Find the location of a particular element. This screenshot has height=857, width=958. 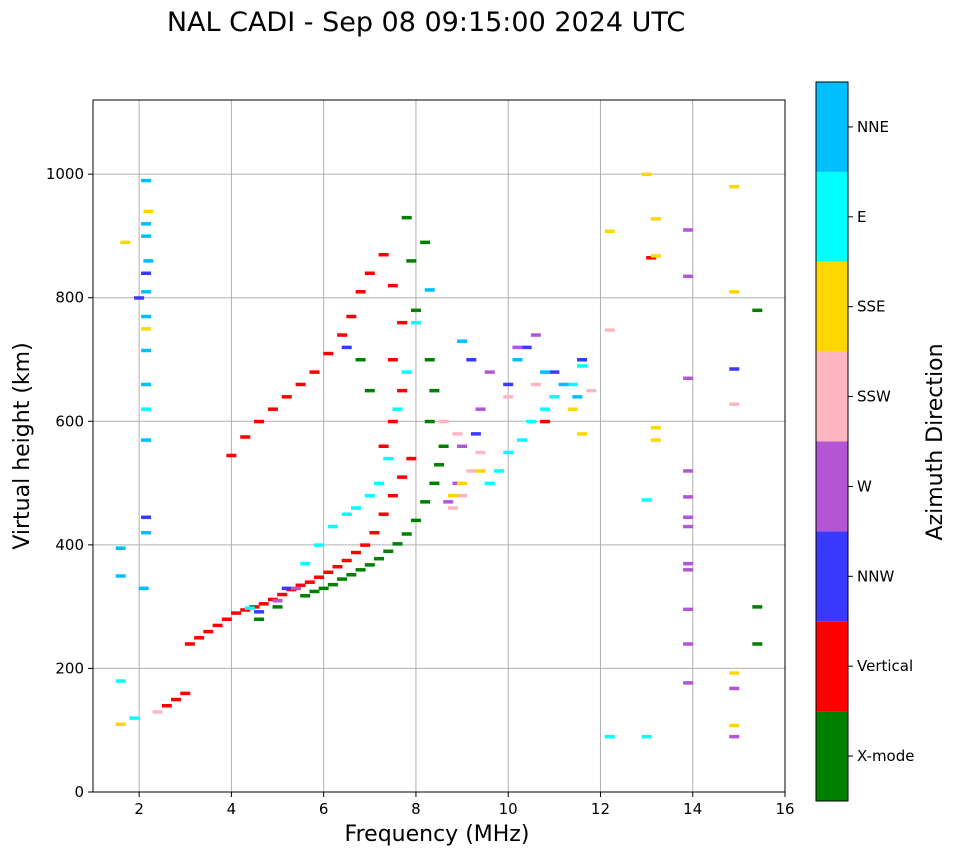

y-axis-ticks: 0 200 400 600 800 1000 is located at coordinates (69, 483).